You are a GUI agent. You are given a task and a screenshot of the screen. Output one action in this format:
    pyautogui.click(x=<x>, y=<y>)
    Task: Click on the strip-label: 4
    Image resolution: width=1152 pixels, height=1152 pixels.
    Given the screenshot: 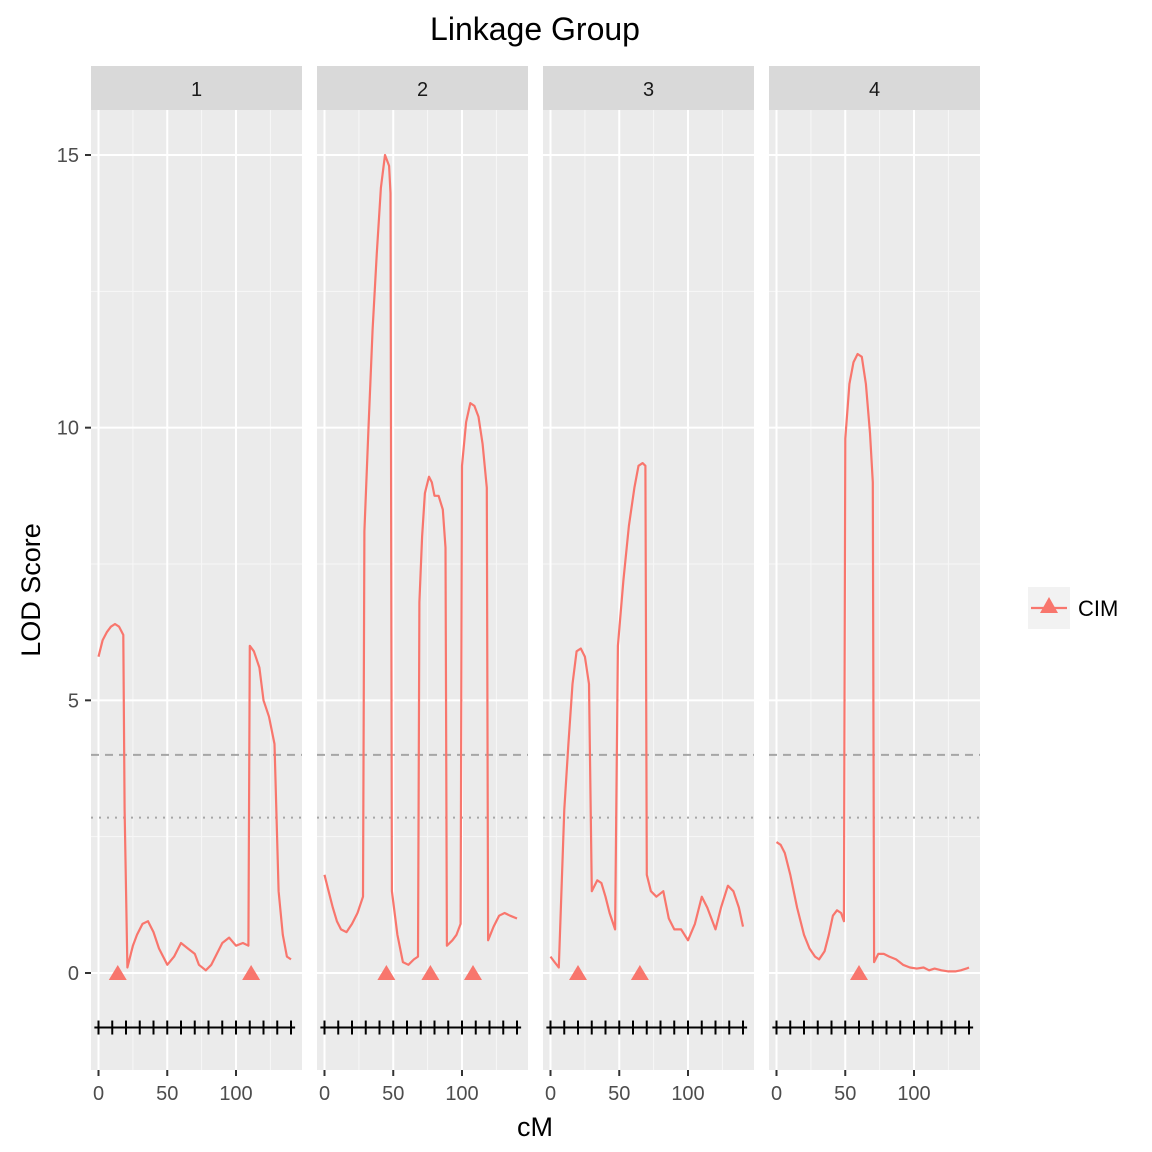 What is the action you would take?
    pyautogui.click(x=874, y=90)
    